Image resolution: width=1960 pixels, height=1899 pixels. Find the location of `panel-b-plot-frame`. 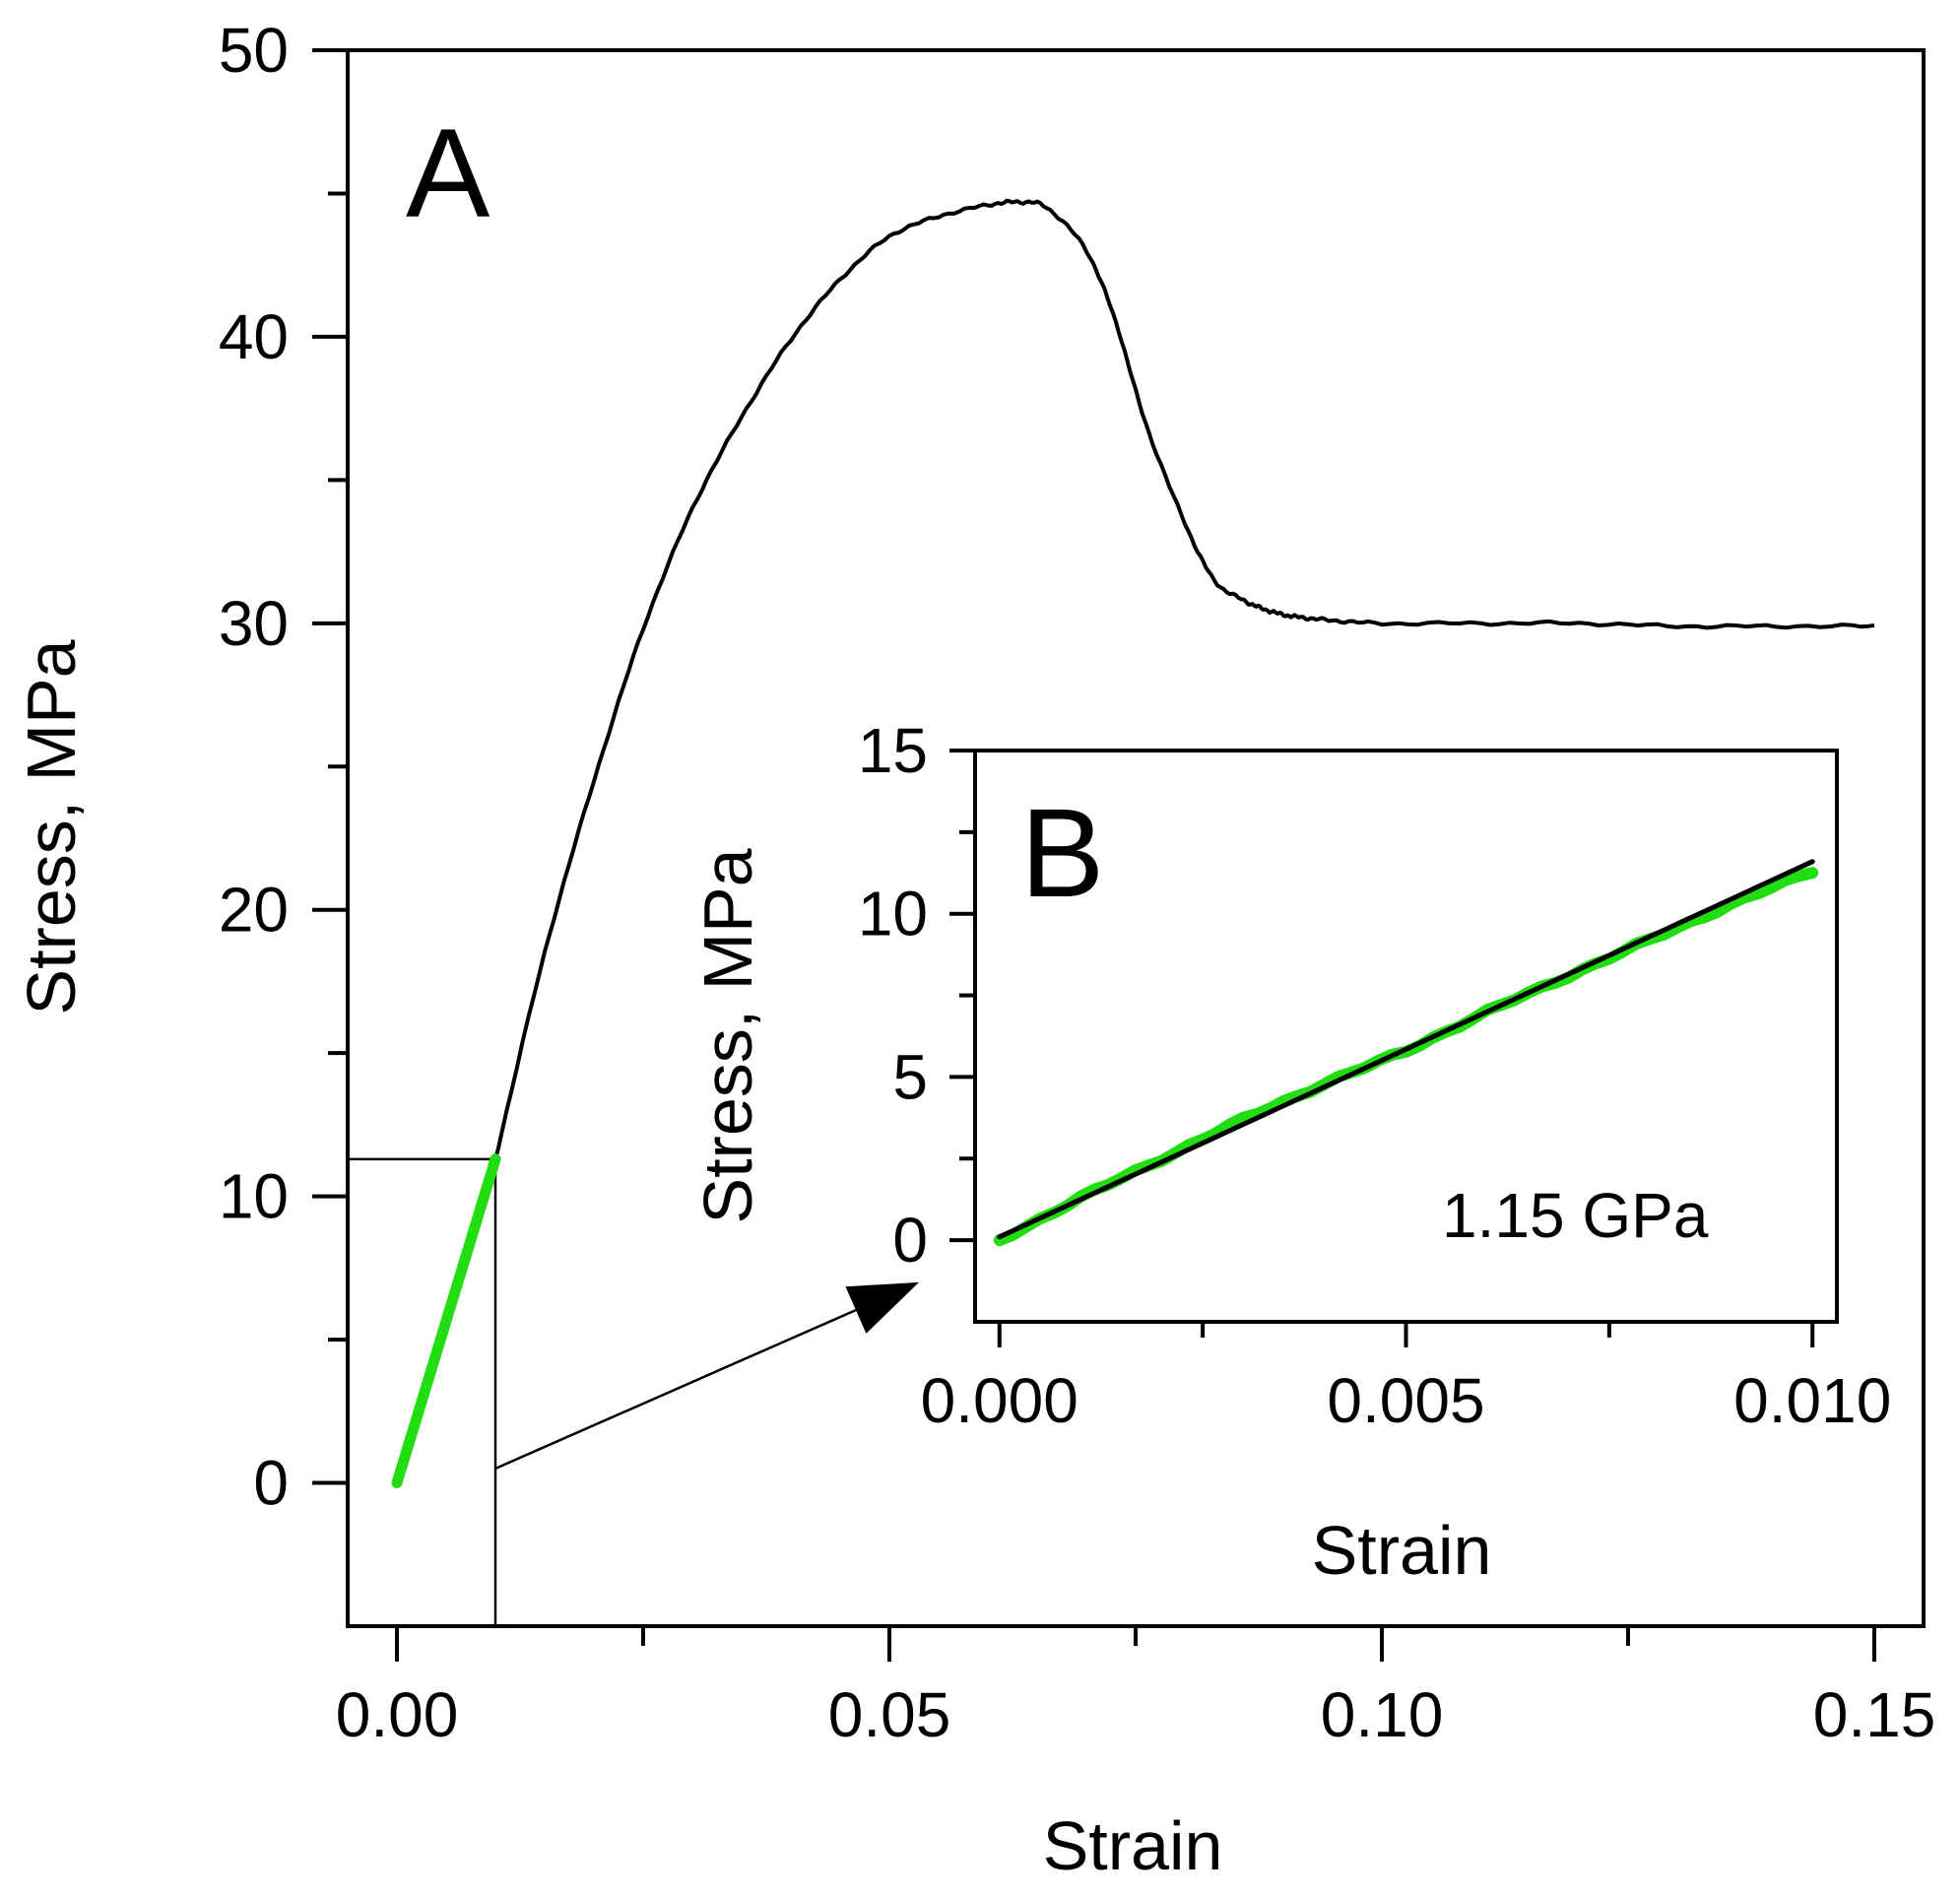

panel-b-plot-frame is located at coordinates (1406, 1036).